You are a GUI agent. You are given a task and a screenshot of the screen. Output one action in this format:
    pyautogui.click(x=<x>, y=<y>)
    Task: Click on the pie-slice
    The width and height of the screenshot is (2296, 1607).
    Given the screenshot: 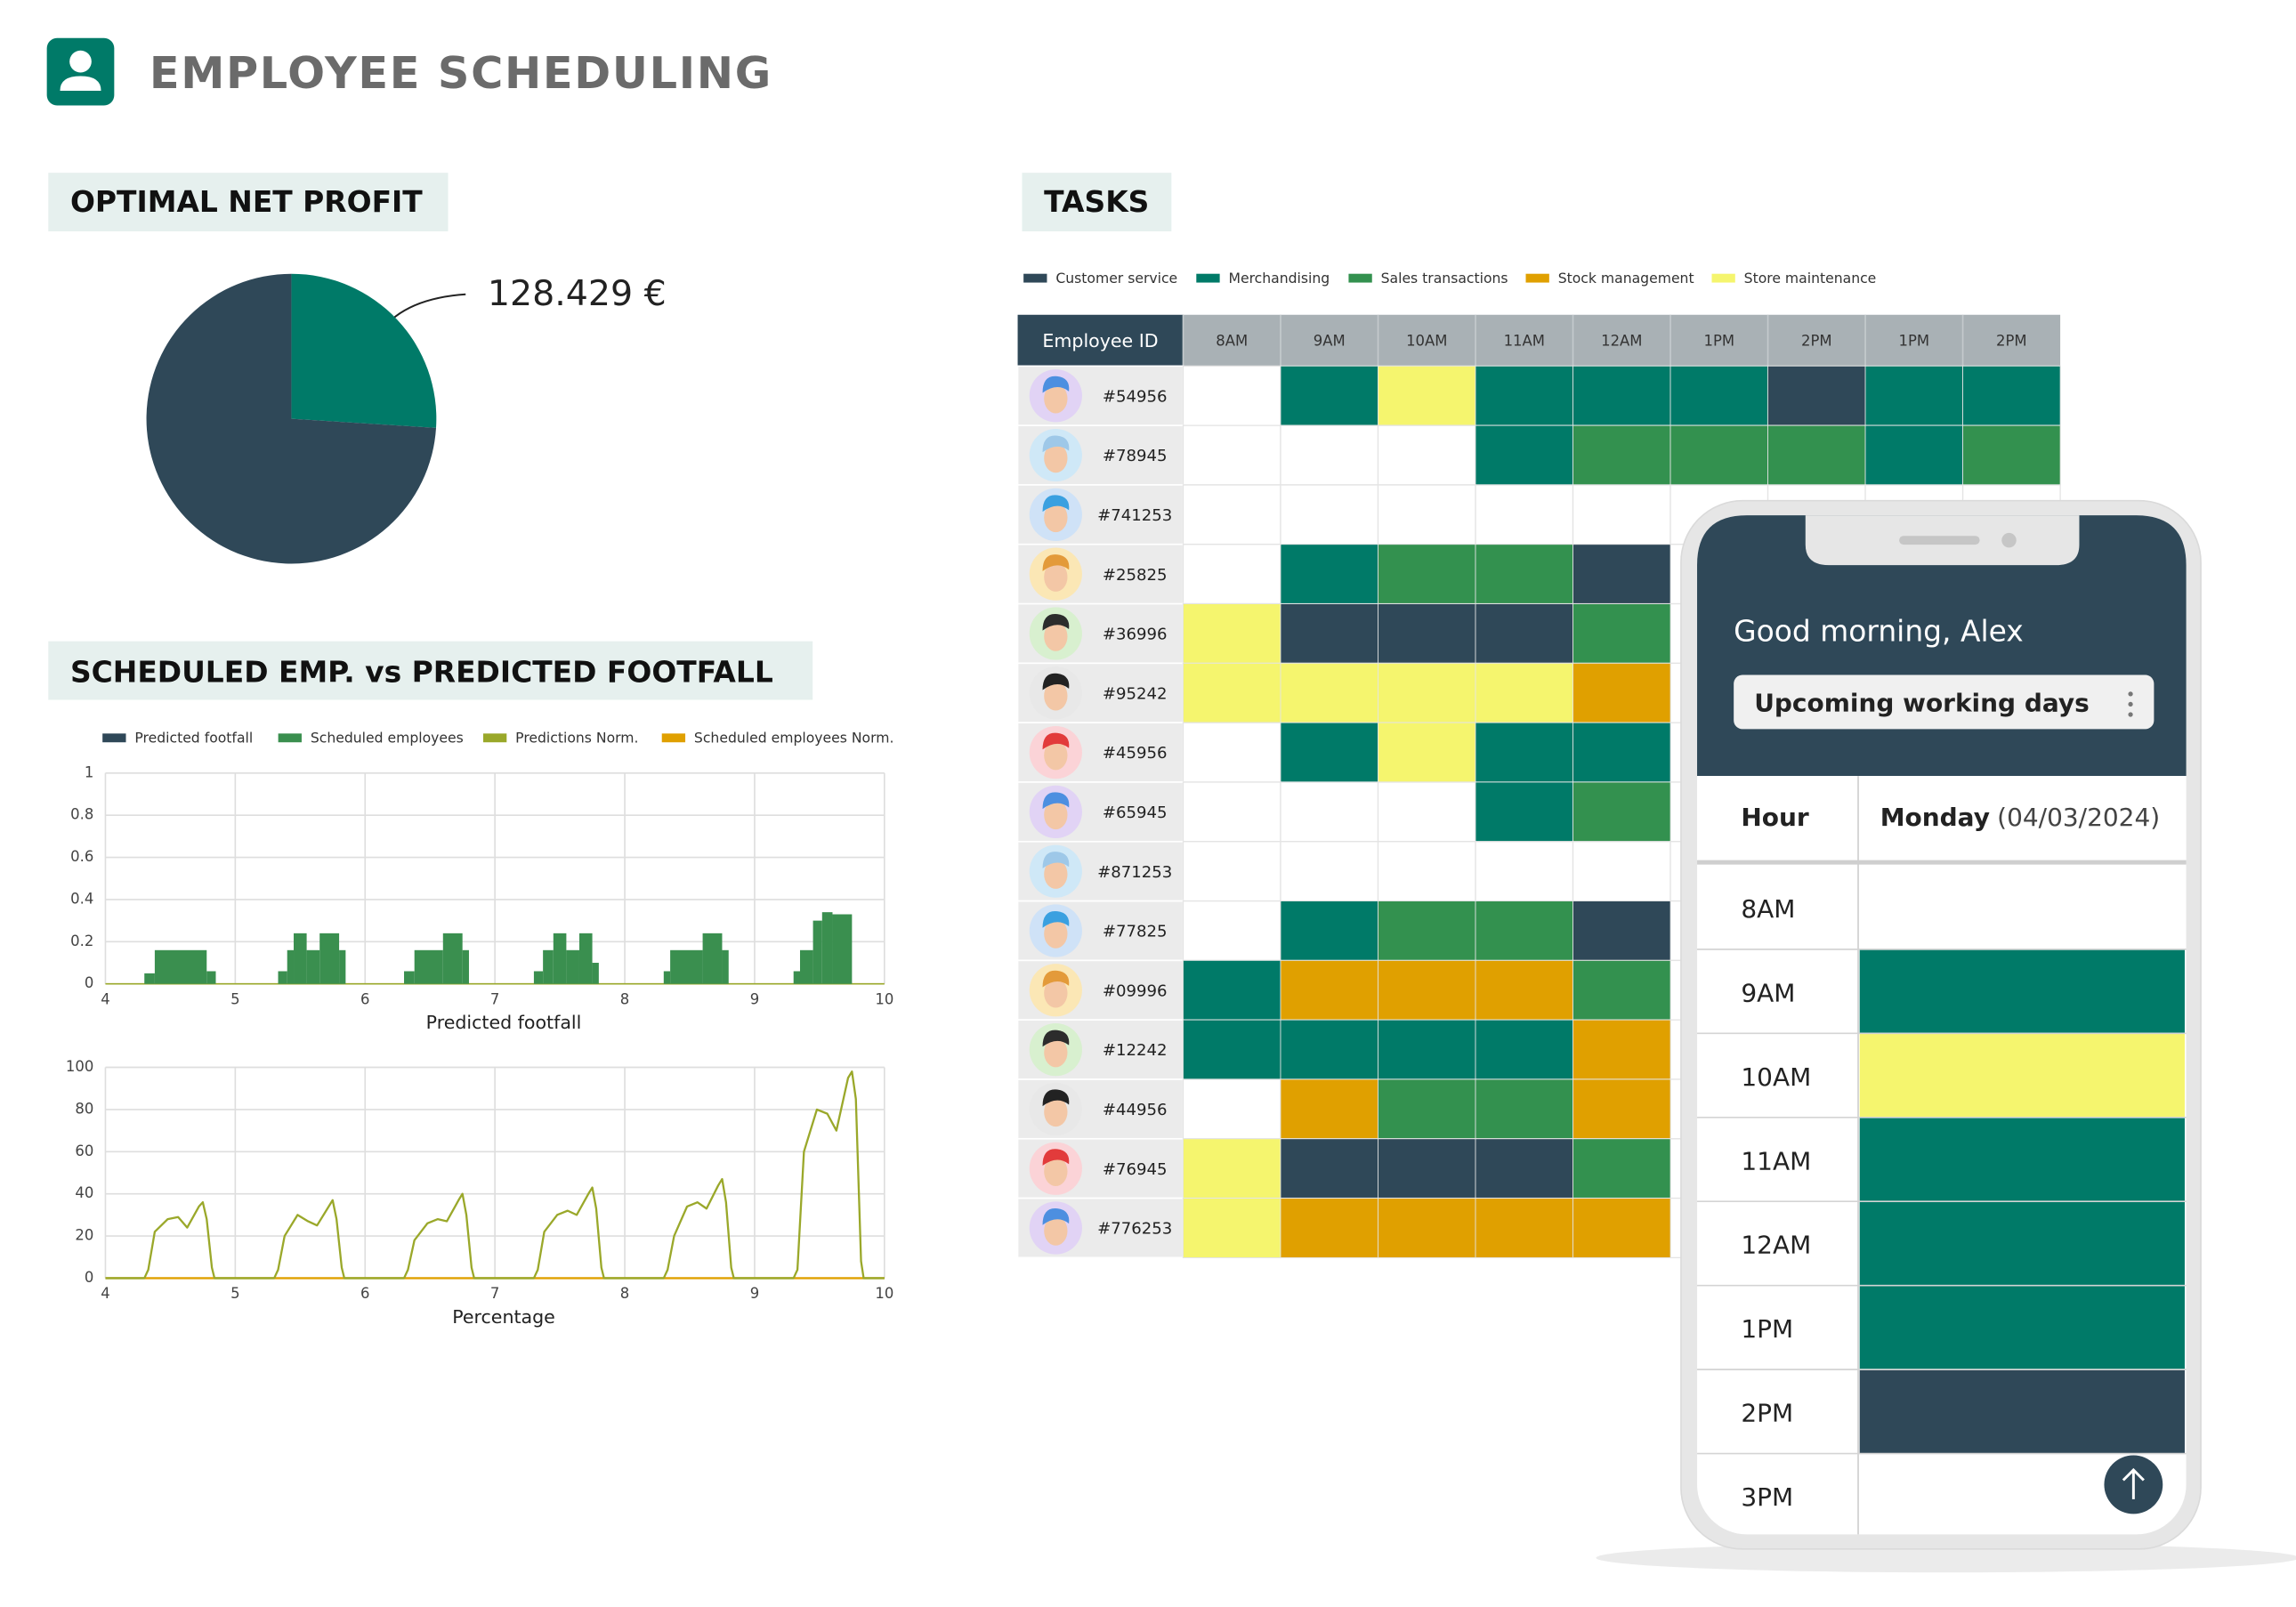 What is the action you would take?
    pyautogui.click(x=364, y=350)
    